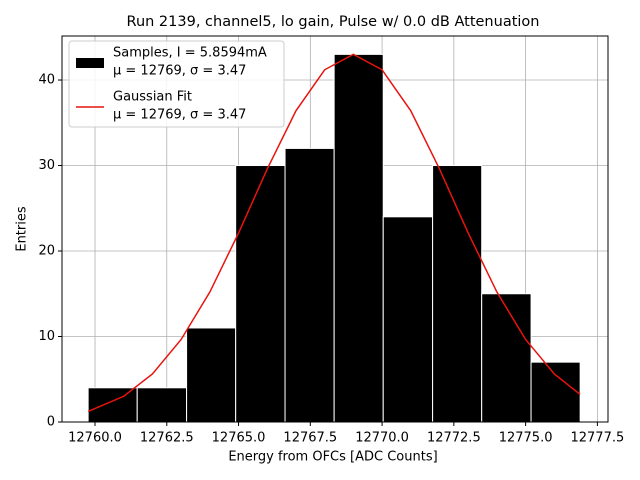  Describe the element at coordinates (46, 165) in the screenshot. I see `y-tick-label: 30` at that location.